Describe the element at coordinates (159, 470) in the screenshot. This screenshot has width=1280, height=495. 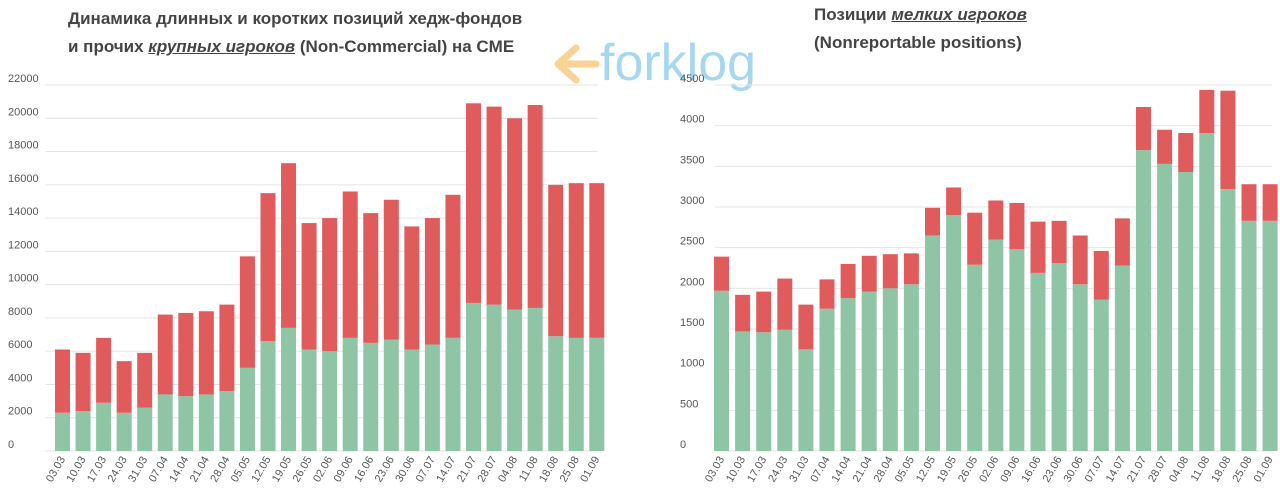
I see `left-xtick-label: 07.04` at that location.